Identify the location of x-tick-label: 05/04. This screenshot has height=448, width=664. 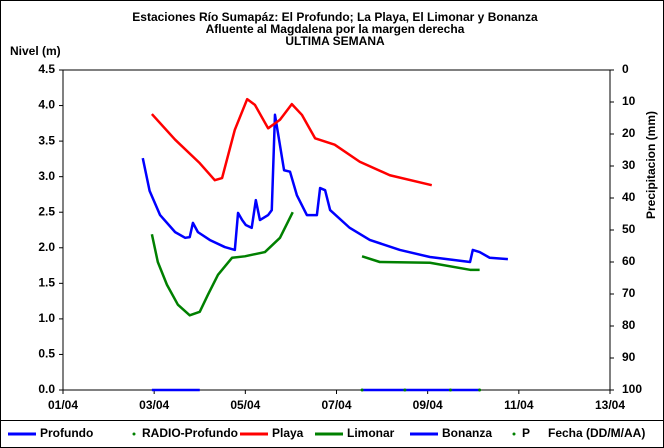
(245, 405).